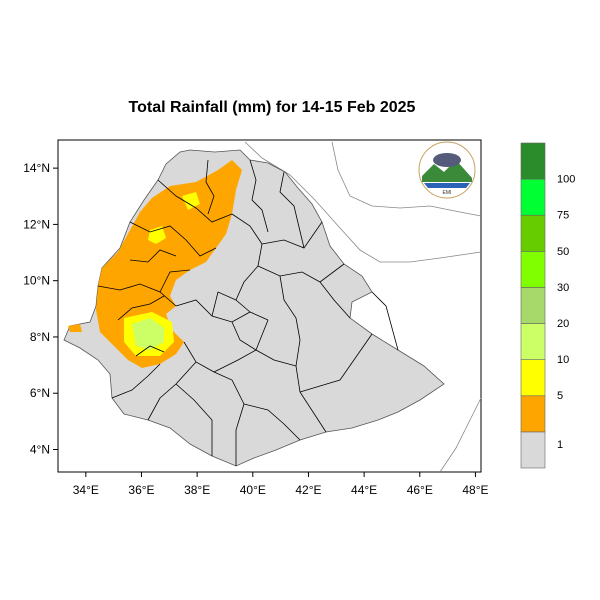 The height and width of the screenshot is (600, 600). I want to click on legend-label: 1, so click(560, 445).